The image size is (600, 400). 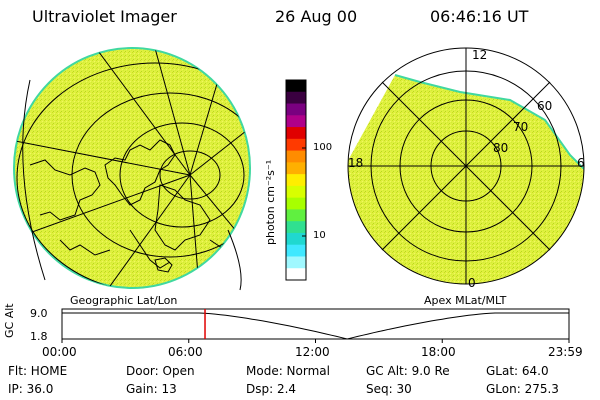 What do you see at coordinates (39, 313) in the screenshot?
I see `timeline-ymax: 9.0` at bounding box center [39, 313].